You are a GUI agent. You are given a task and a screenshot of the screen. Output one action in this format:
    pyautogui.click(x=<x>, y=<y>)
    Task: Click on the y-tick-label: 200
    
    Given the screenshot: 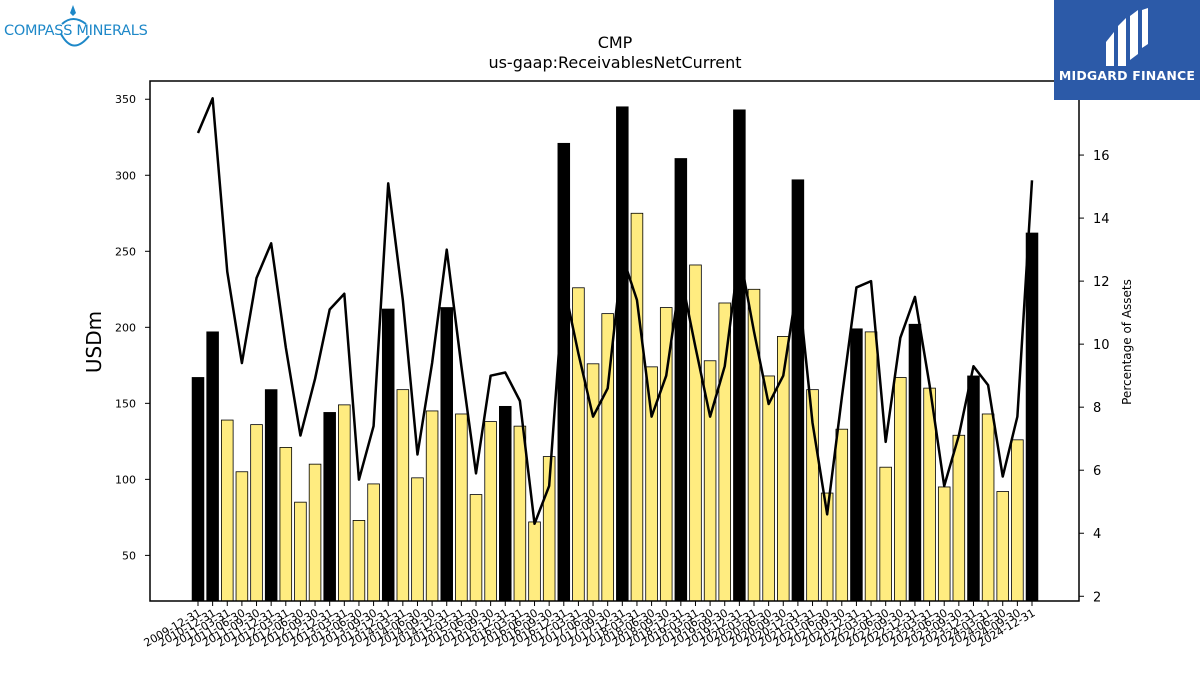 What is the action you would take?
    pyautogui.click(x=125, y=327)
    